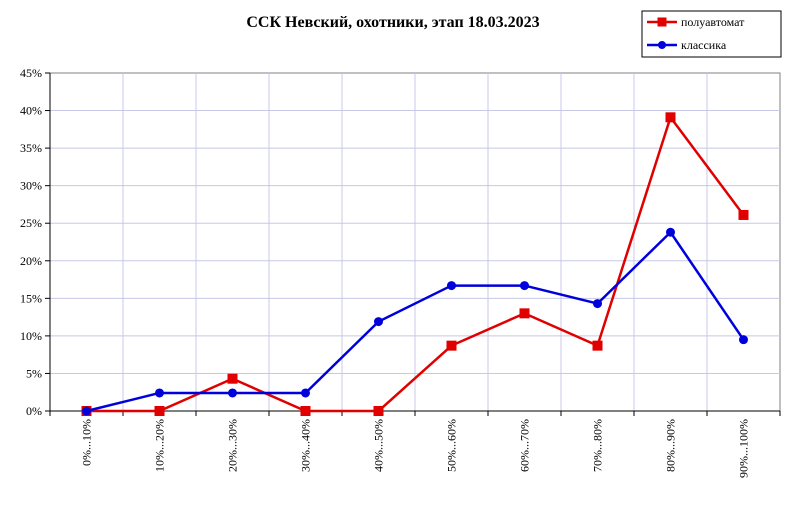 This screenshot has height=508, width=788. What do you see at coordinates (35, 242) in the screenshot?
I see `y-axis: 0% 5% 10% 15% 20% 25% 30% 35% 40% 45%` at bounding box center [35, 242].